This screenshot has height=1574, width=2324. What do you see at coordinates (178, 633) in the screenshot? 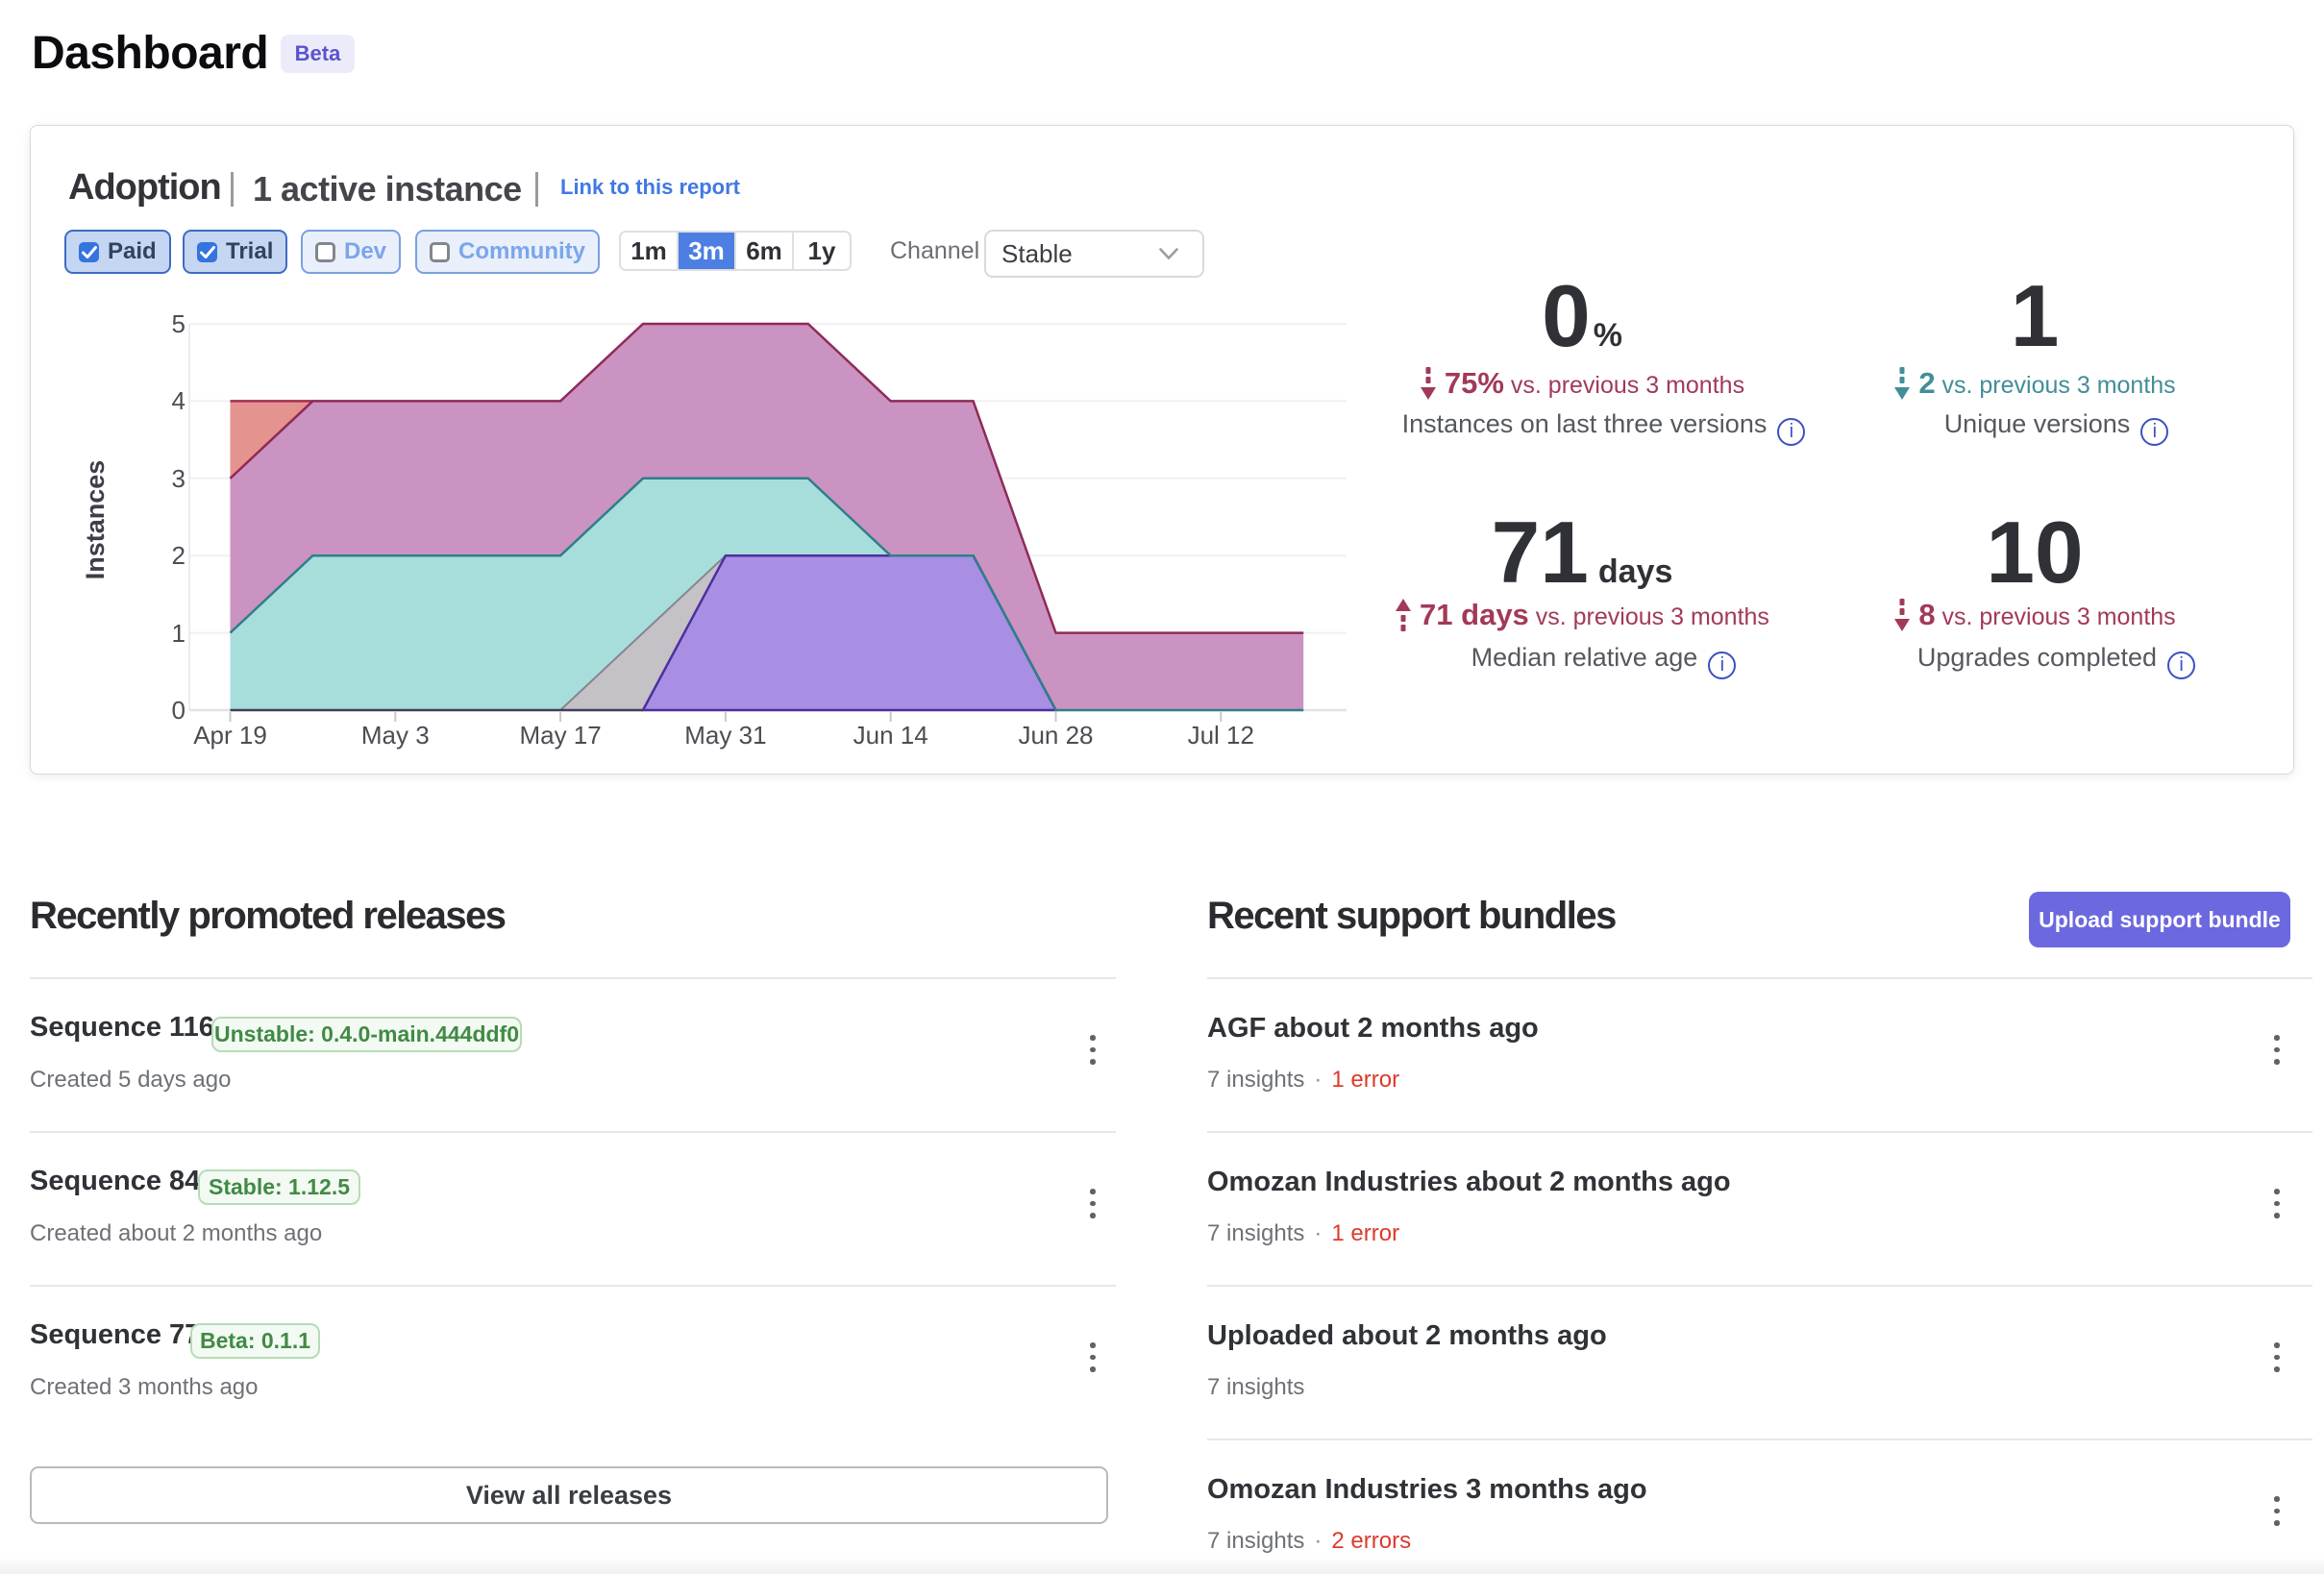
I see `svg-text: 1` at bounding box center [178, 633].